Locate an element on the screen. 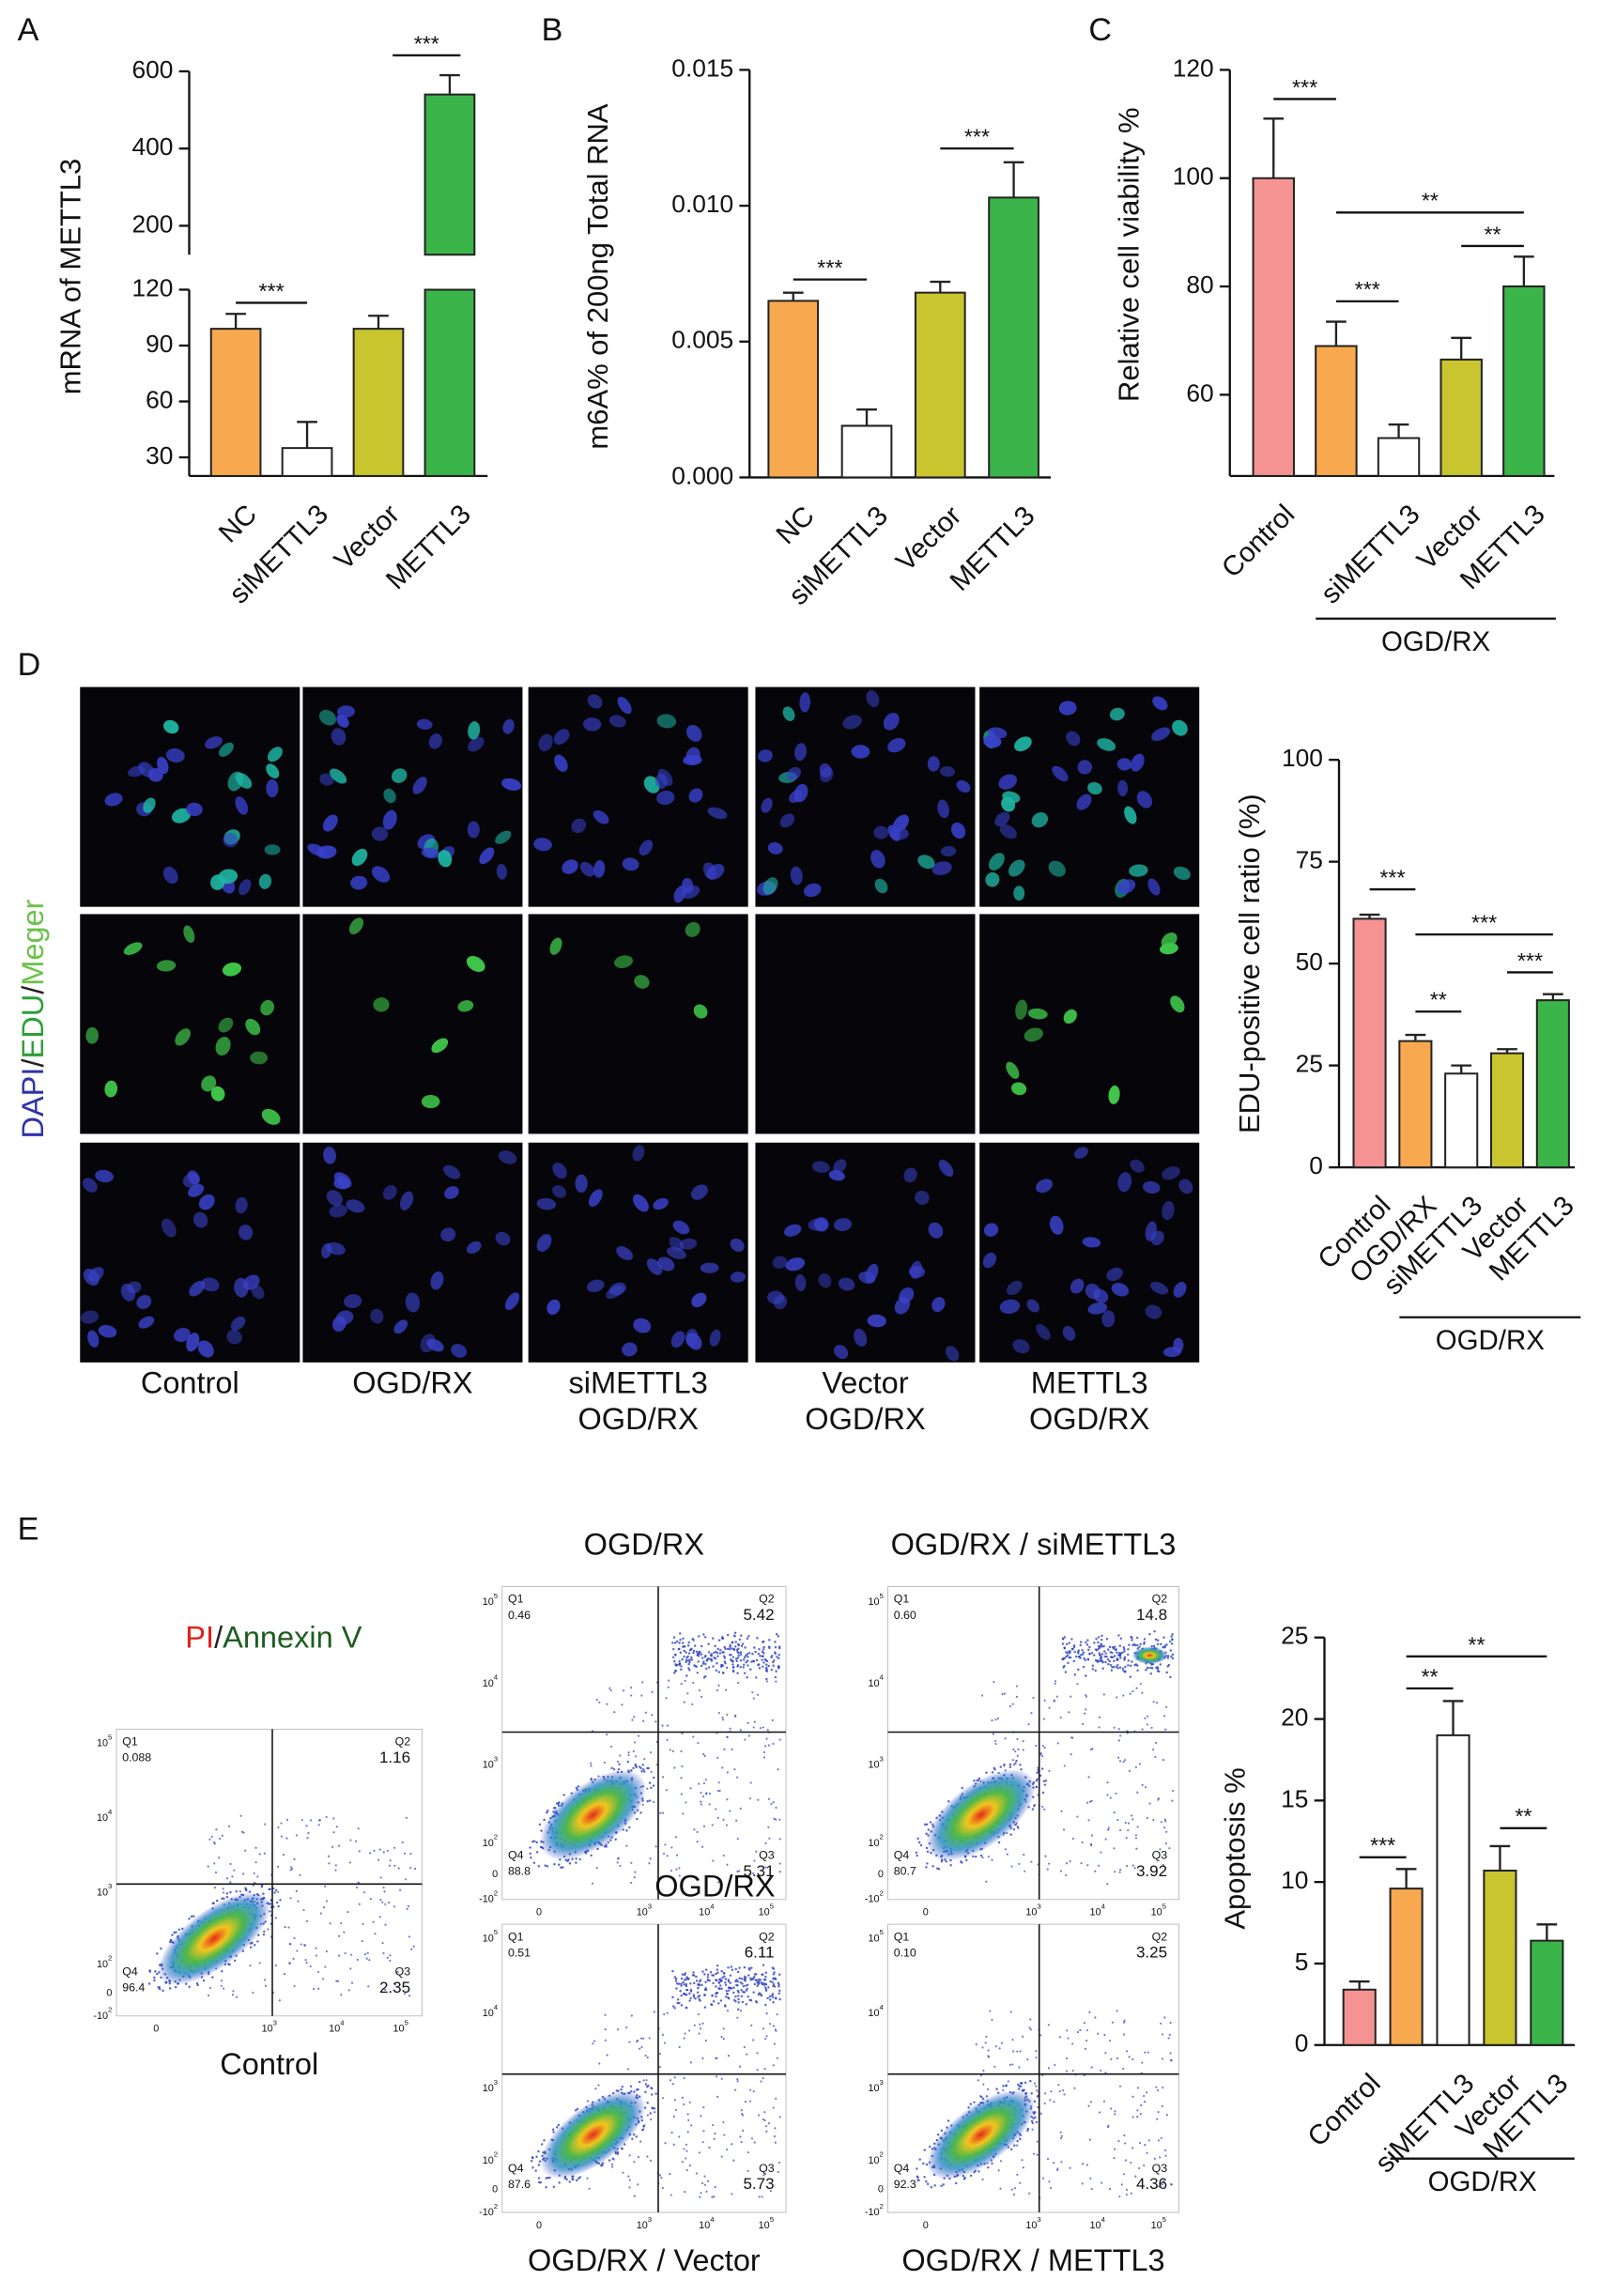 Image resolution: width=1601 pixels, height=2296 pixels. flow-tick-exp: 2 is located at coordinates (496, 1837).